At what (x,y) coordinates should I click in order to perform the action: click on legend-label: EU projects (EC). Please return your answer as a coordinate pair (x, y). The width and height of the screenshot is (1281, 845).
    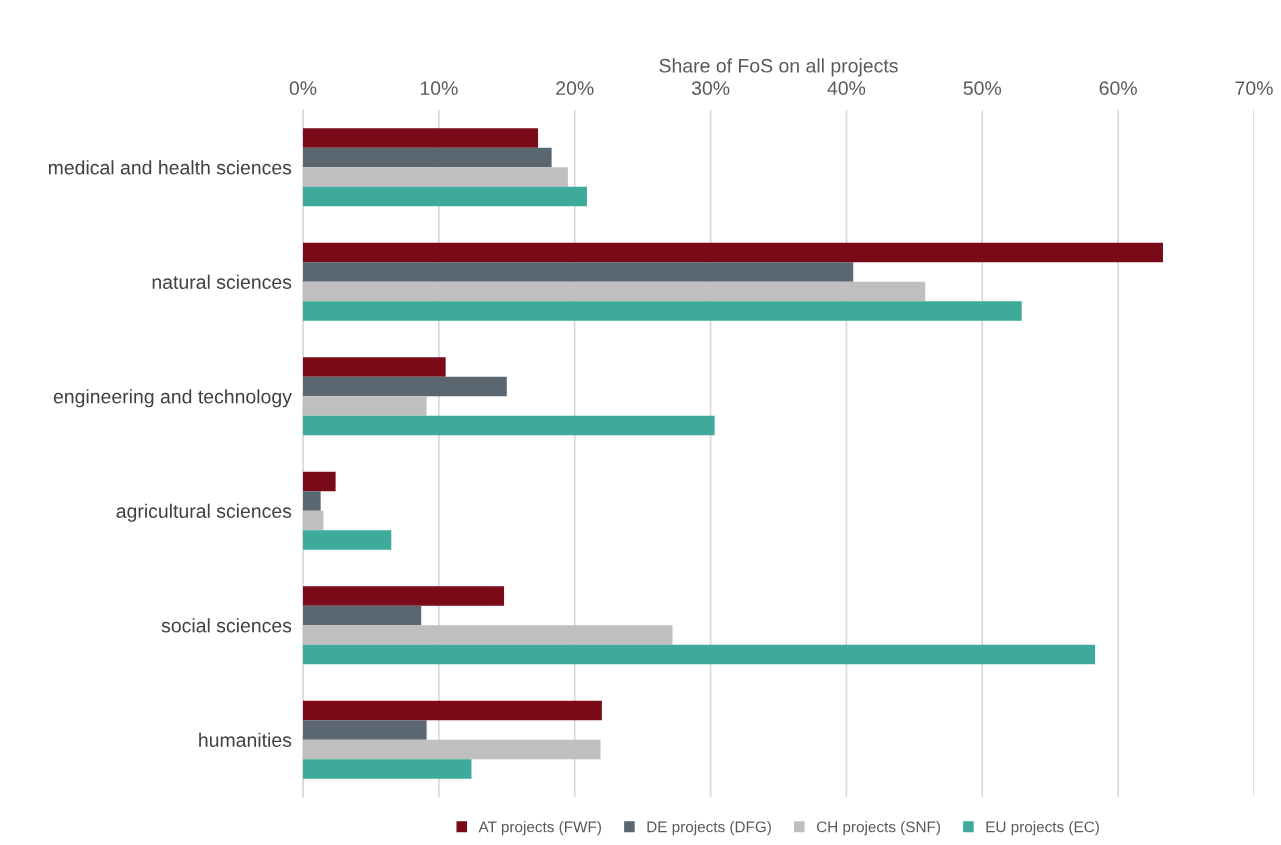
    Looking at the image, I should click on (1042, 828).